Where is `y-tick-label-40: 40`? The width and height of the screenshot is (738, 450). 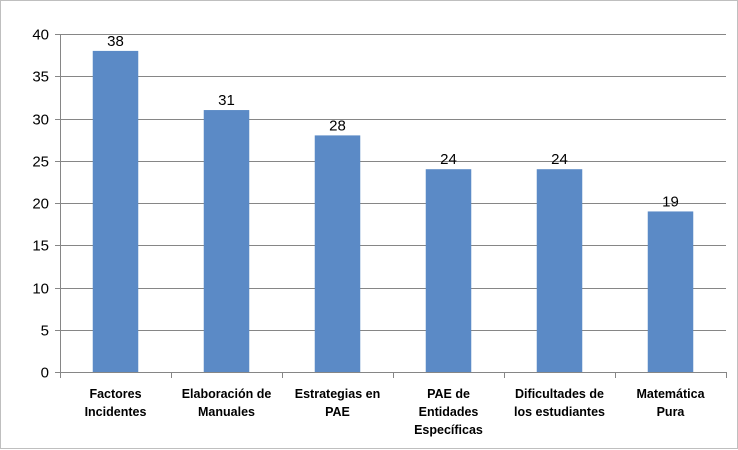 y-tick-label-40: 40 is located at coordinates (40, 35).